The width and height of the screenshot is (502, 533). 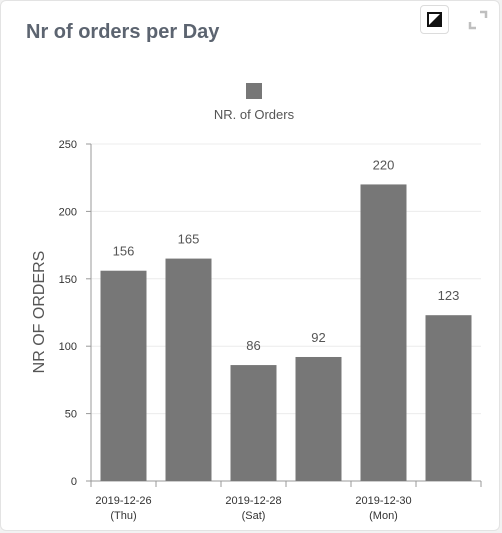 I want to click on x-tick-sublabel: (Sat), so click(x=254, y=516).